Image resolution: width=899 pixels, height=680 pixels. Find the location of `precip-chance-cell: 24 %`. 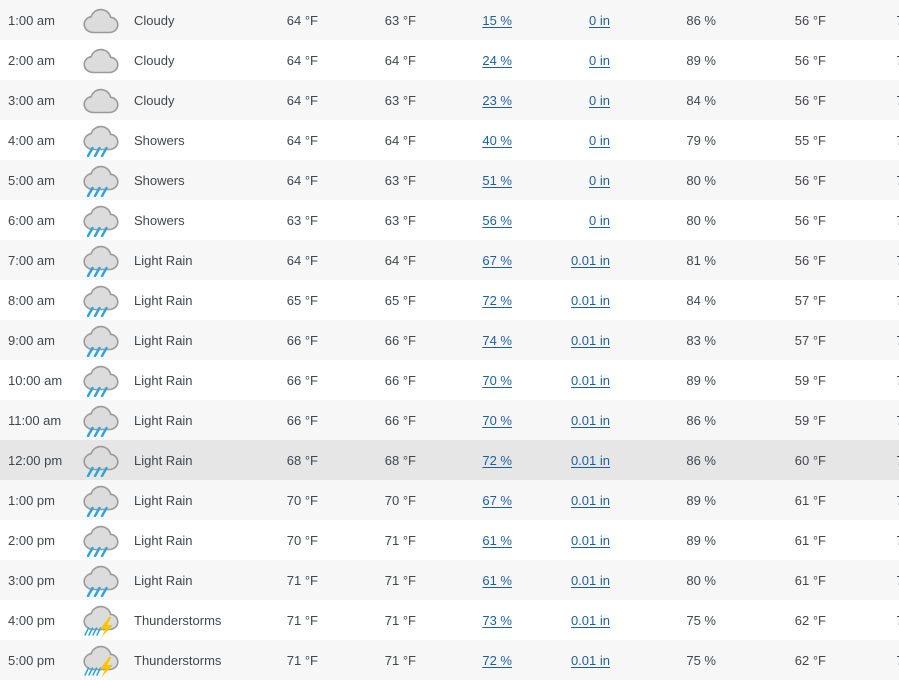

precip-chance-cell: 24 % is located at coordinates (484, 60).